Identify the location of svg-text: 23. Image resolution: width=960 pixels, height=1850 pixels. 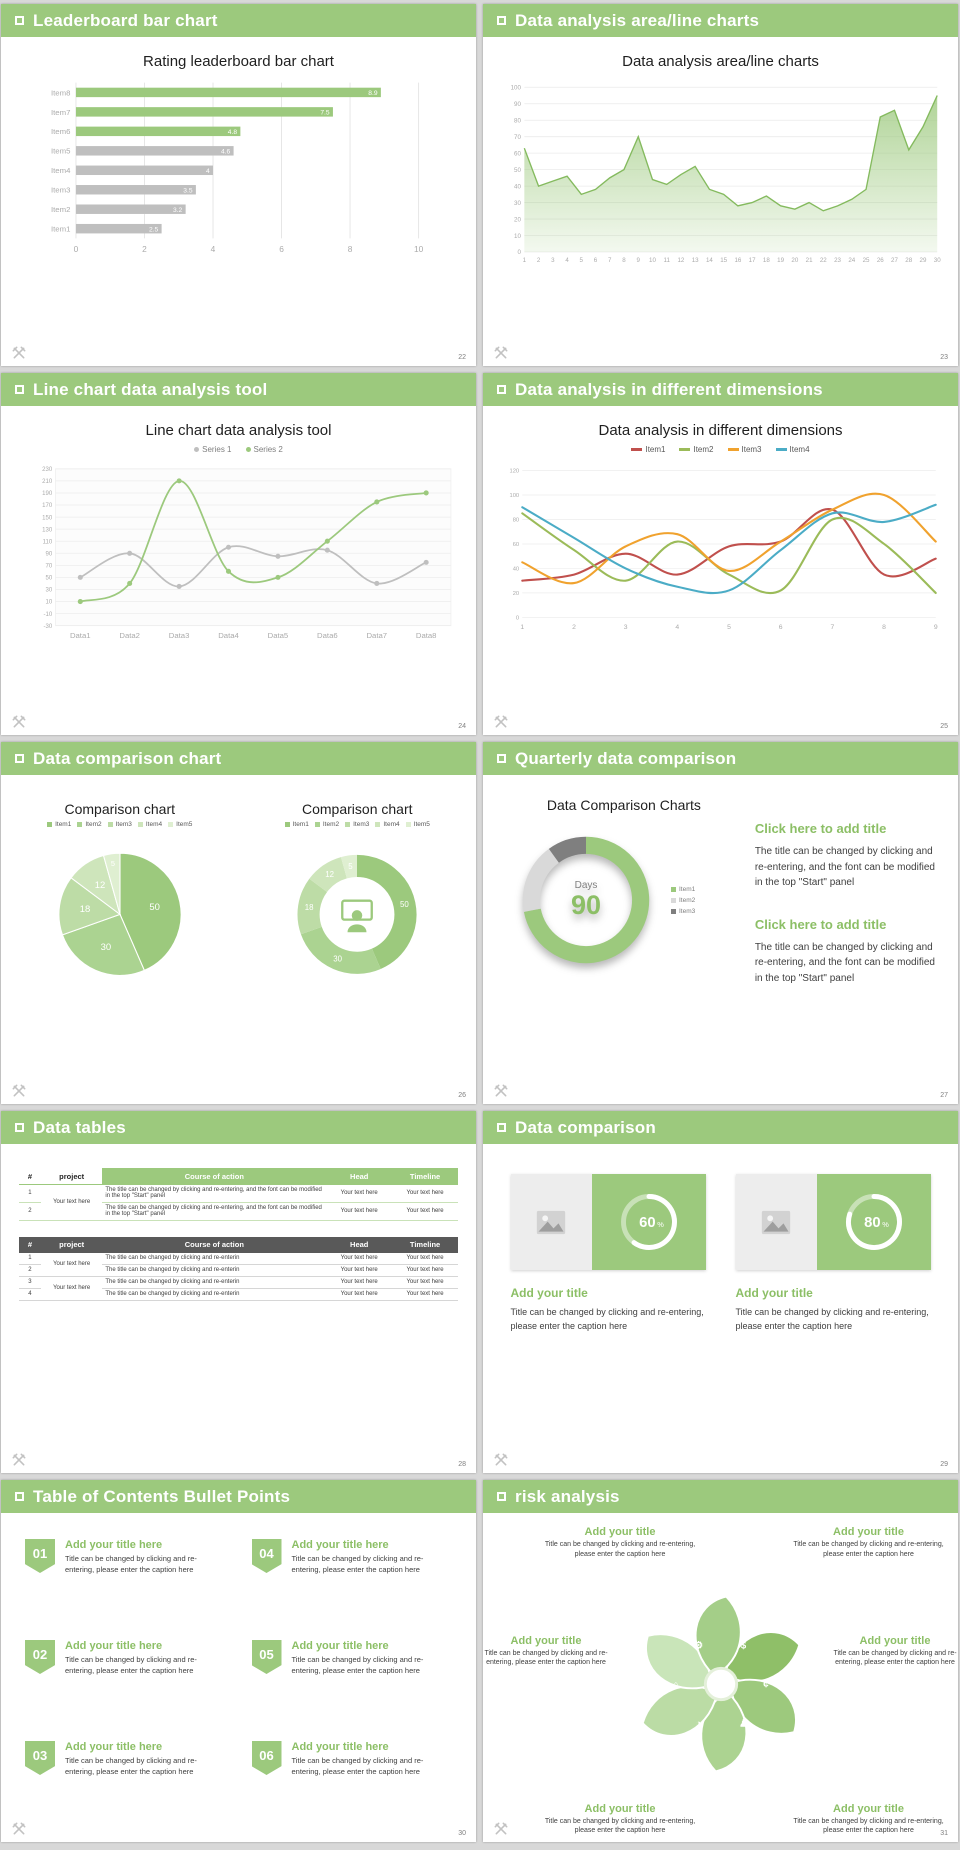
(837, 260).